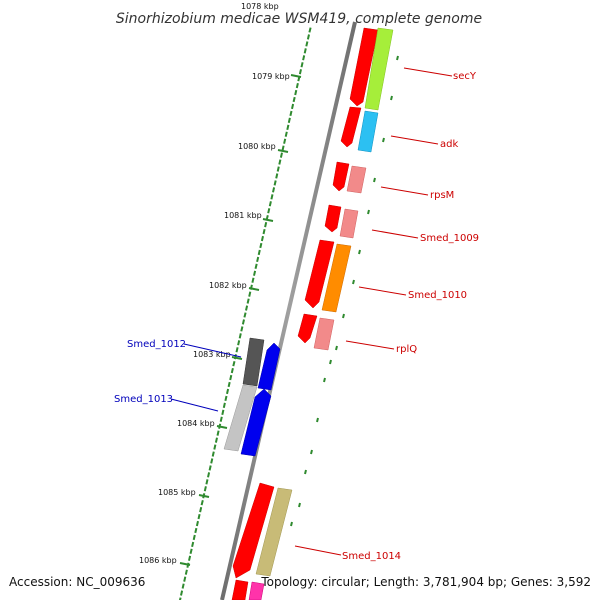 The width and height of the screenshot is (600, 600). I want to click on smed1013-gene-bar, so click(240, 418).